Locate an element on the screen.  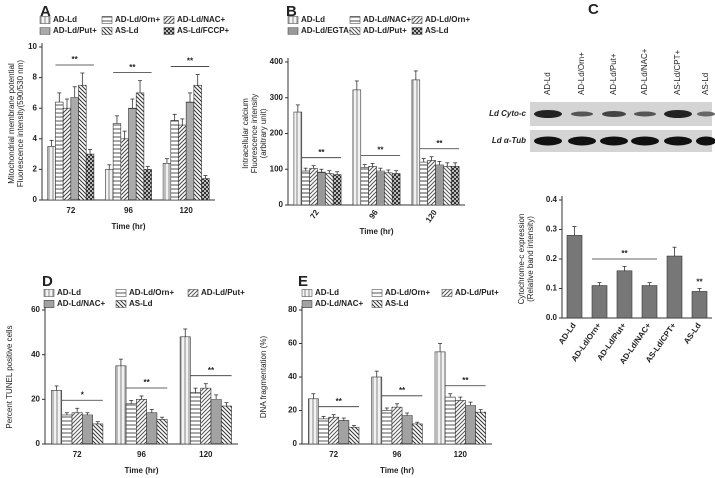
y-tick-label: 0.0 is located at coordinates (552, 317).